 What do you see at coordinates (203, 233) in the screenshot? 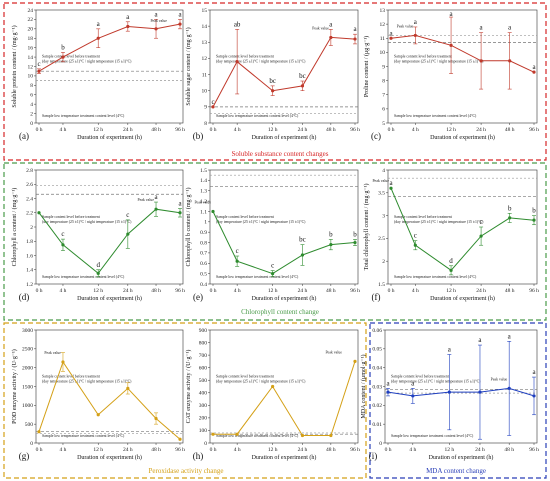
I see `y-tick-label: 0.9` at bounding box center [203, 233].